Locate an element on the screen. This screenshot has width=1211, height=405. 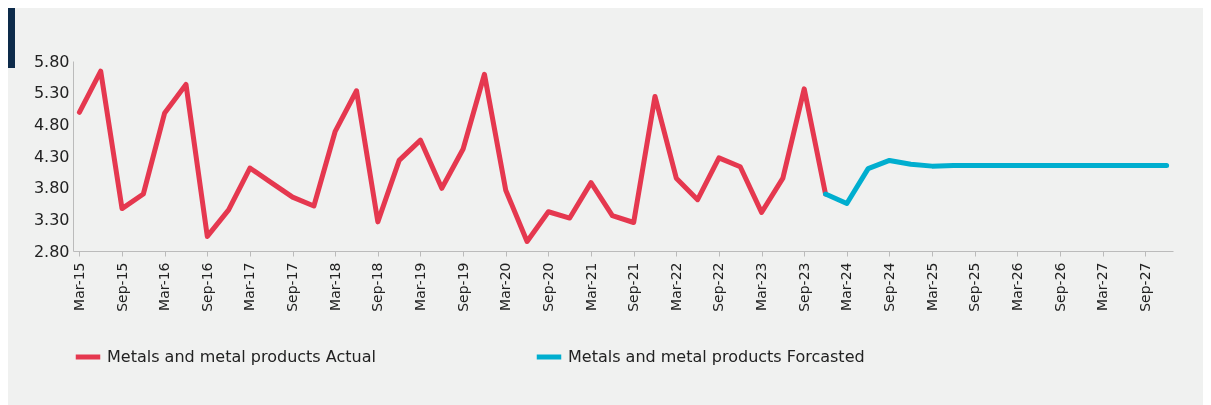
x-tick-label: Sep-25 is located at coordinates (974, 287).